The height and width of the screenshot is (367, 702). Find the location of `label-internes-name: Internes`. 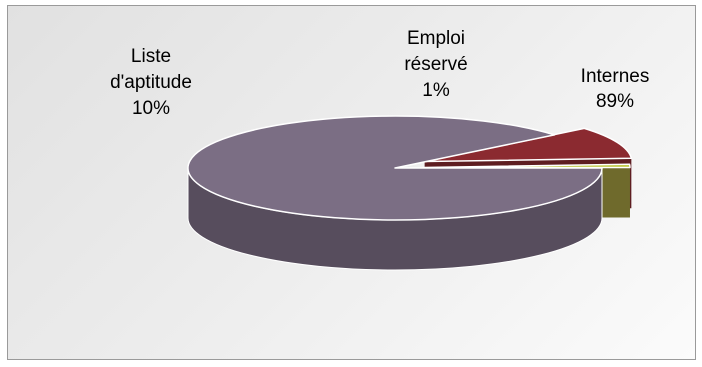

label-internes-name: Internes is located at coordinates (615, 76).